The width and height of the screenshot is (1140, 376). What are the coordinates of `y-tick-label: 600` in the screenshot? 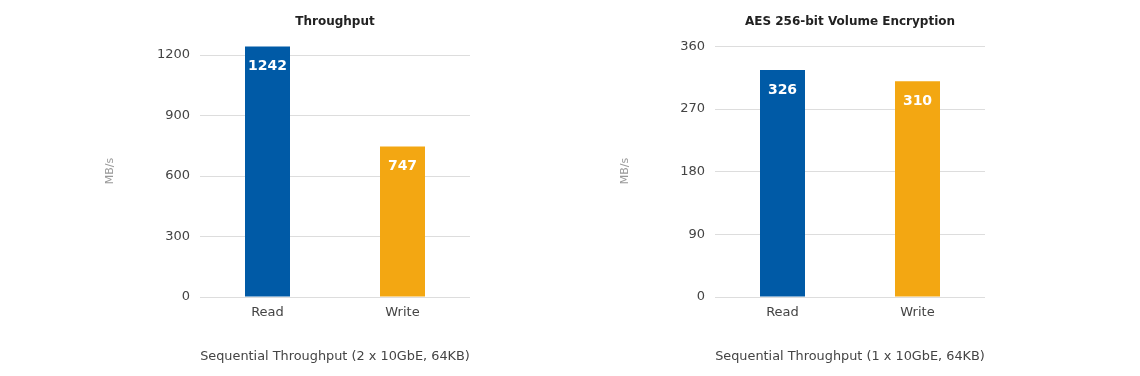 It's located at (177, 175).